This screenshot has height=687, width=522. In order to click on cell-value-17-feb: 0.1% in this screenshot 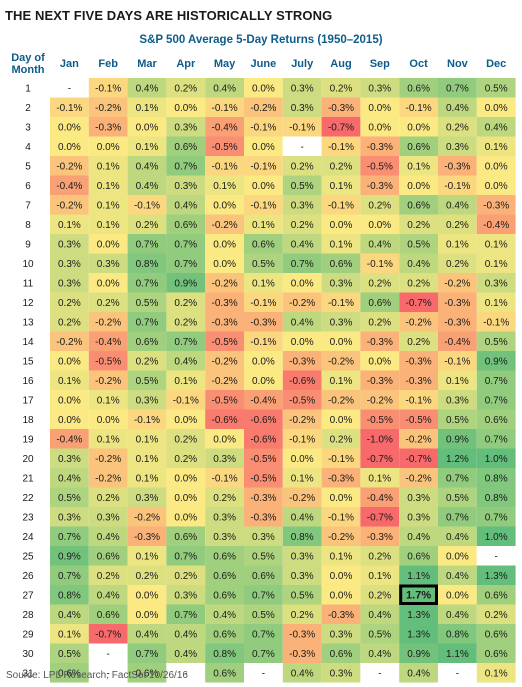, I will do `click(108, 400)`.